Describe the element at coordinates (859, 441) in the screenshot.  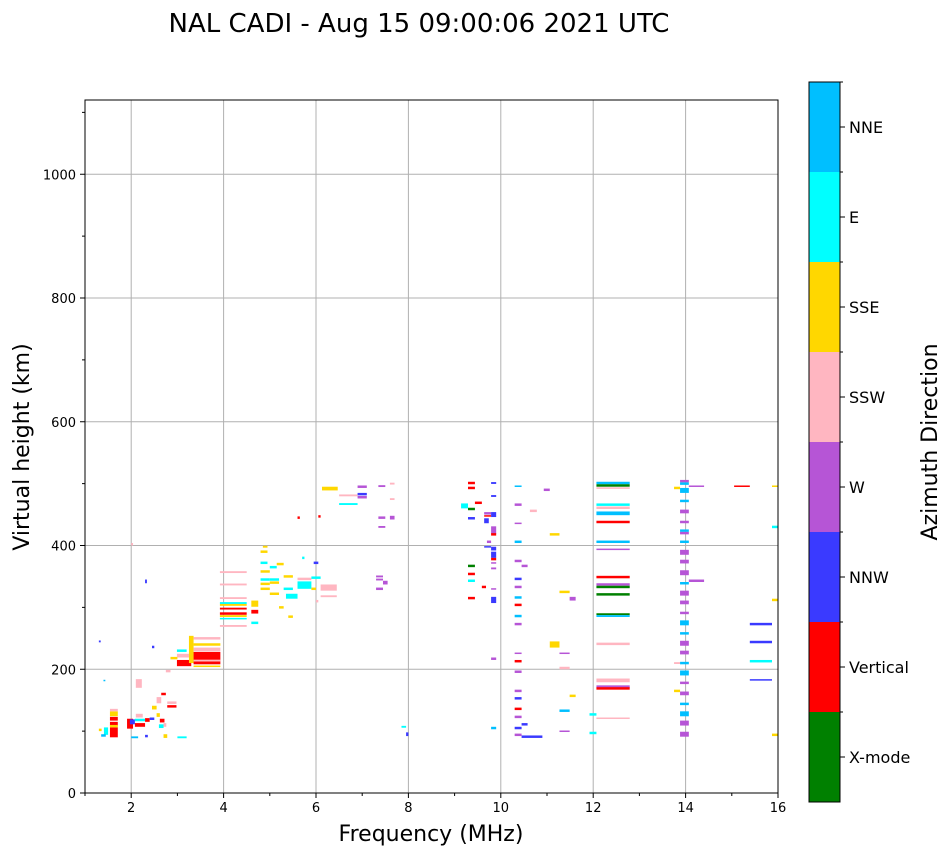
I see `colorbar: X-mode Vertical NNW W SSW SSE E NNE` at that location.